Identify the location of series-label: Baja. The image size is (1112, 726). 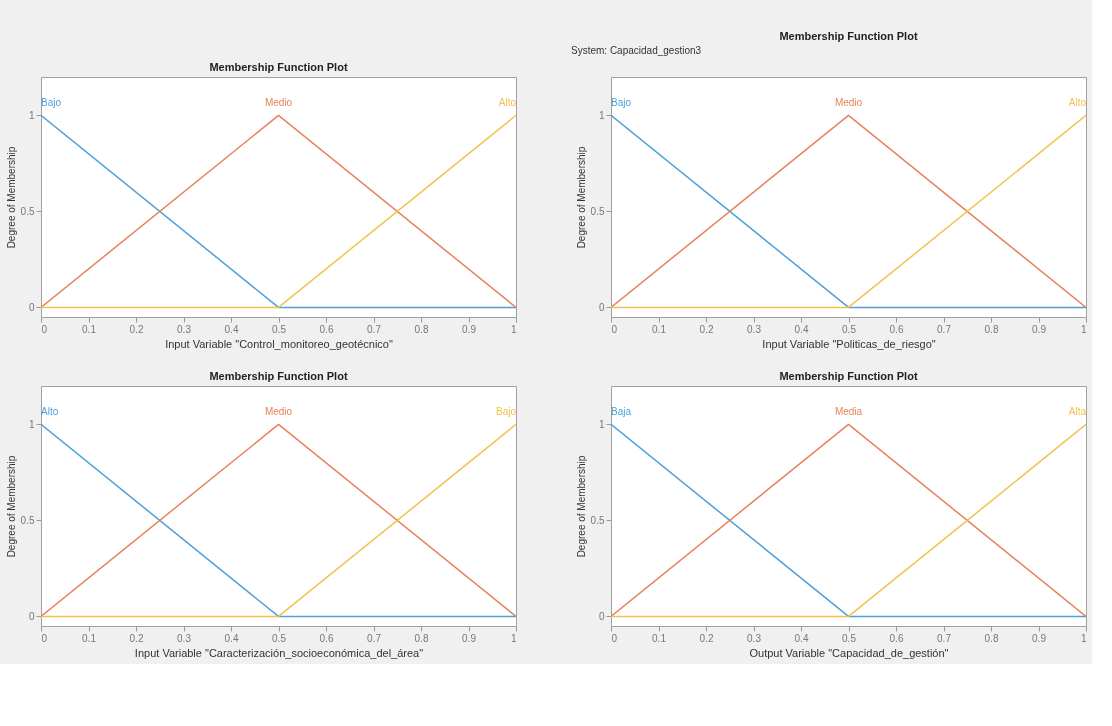
(621, 411).